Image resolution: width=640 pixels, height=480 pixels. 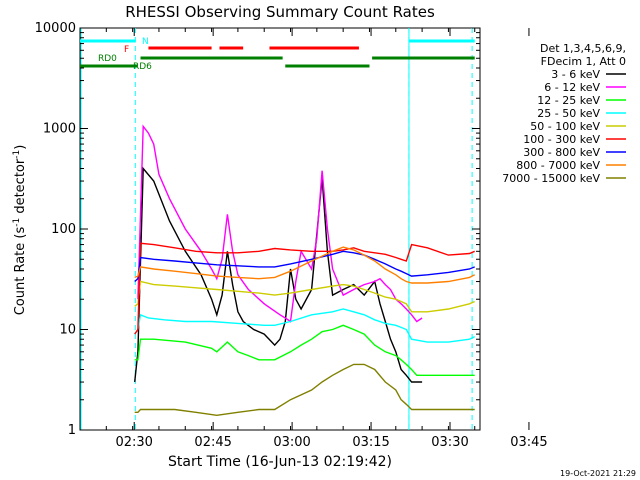 I want to click on x-tick-label: 03:30, so click(x=449, y=442).